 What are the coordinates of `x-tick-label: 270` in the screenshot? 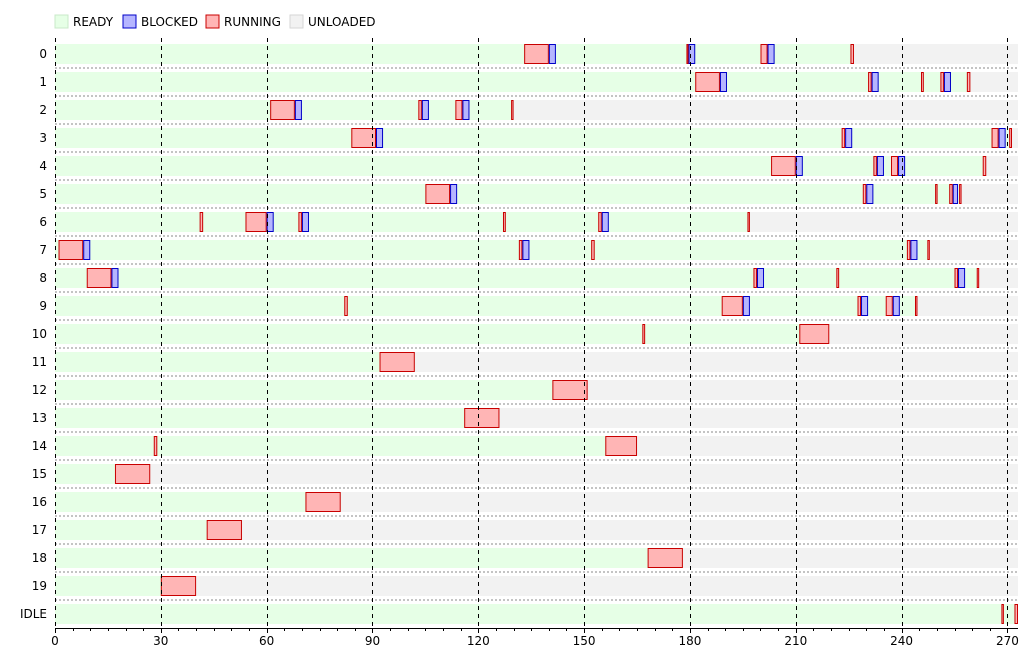 It's located at (1007, 641).